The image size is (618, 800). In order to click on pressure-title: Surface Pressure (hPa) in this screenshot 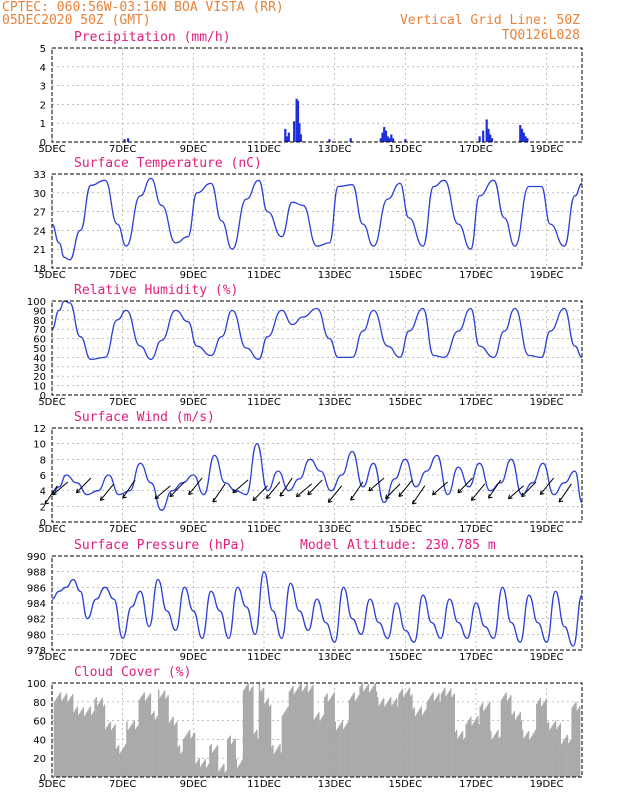, I will do `click(160, 545)`.